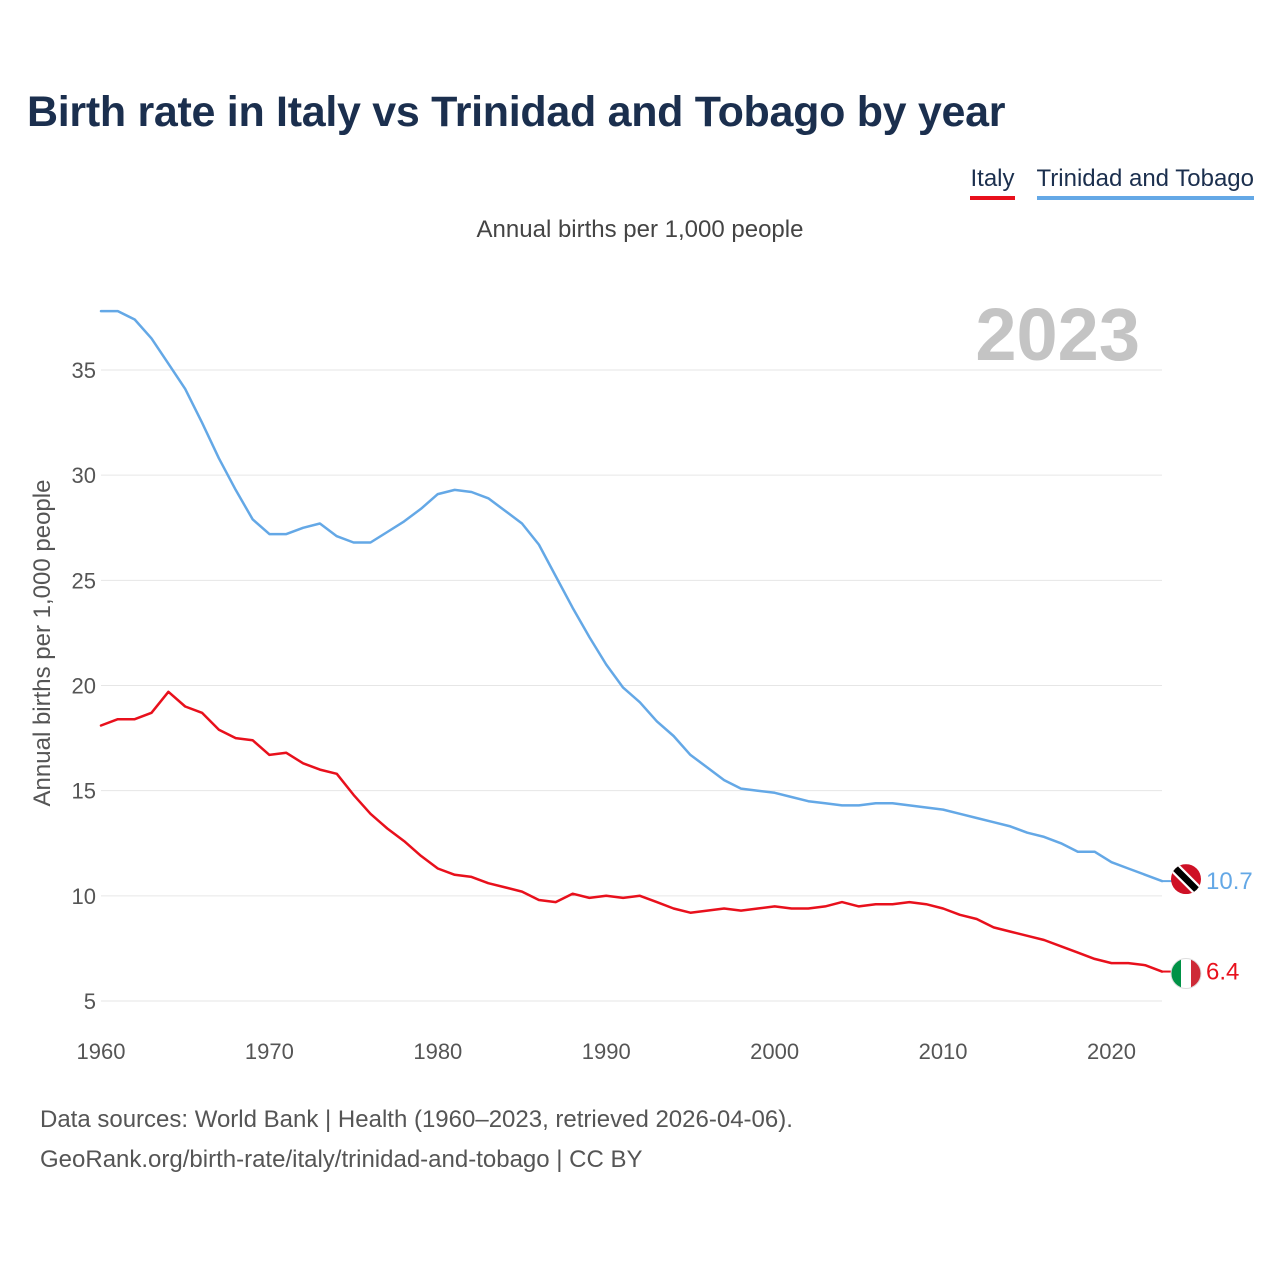  What do you see at coordinates (640, 229) in the screenshot?
I see `chart-subtitle: Annual births per 1,000 people` at bounding box center [640, 229].